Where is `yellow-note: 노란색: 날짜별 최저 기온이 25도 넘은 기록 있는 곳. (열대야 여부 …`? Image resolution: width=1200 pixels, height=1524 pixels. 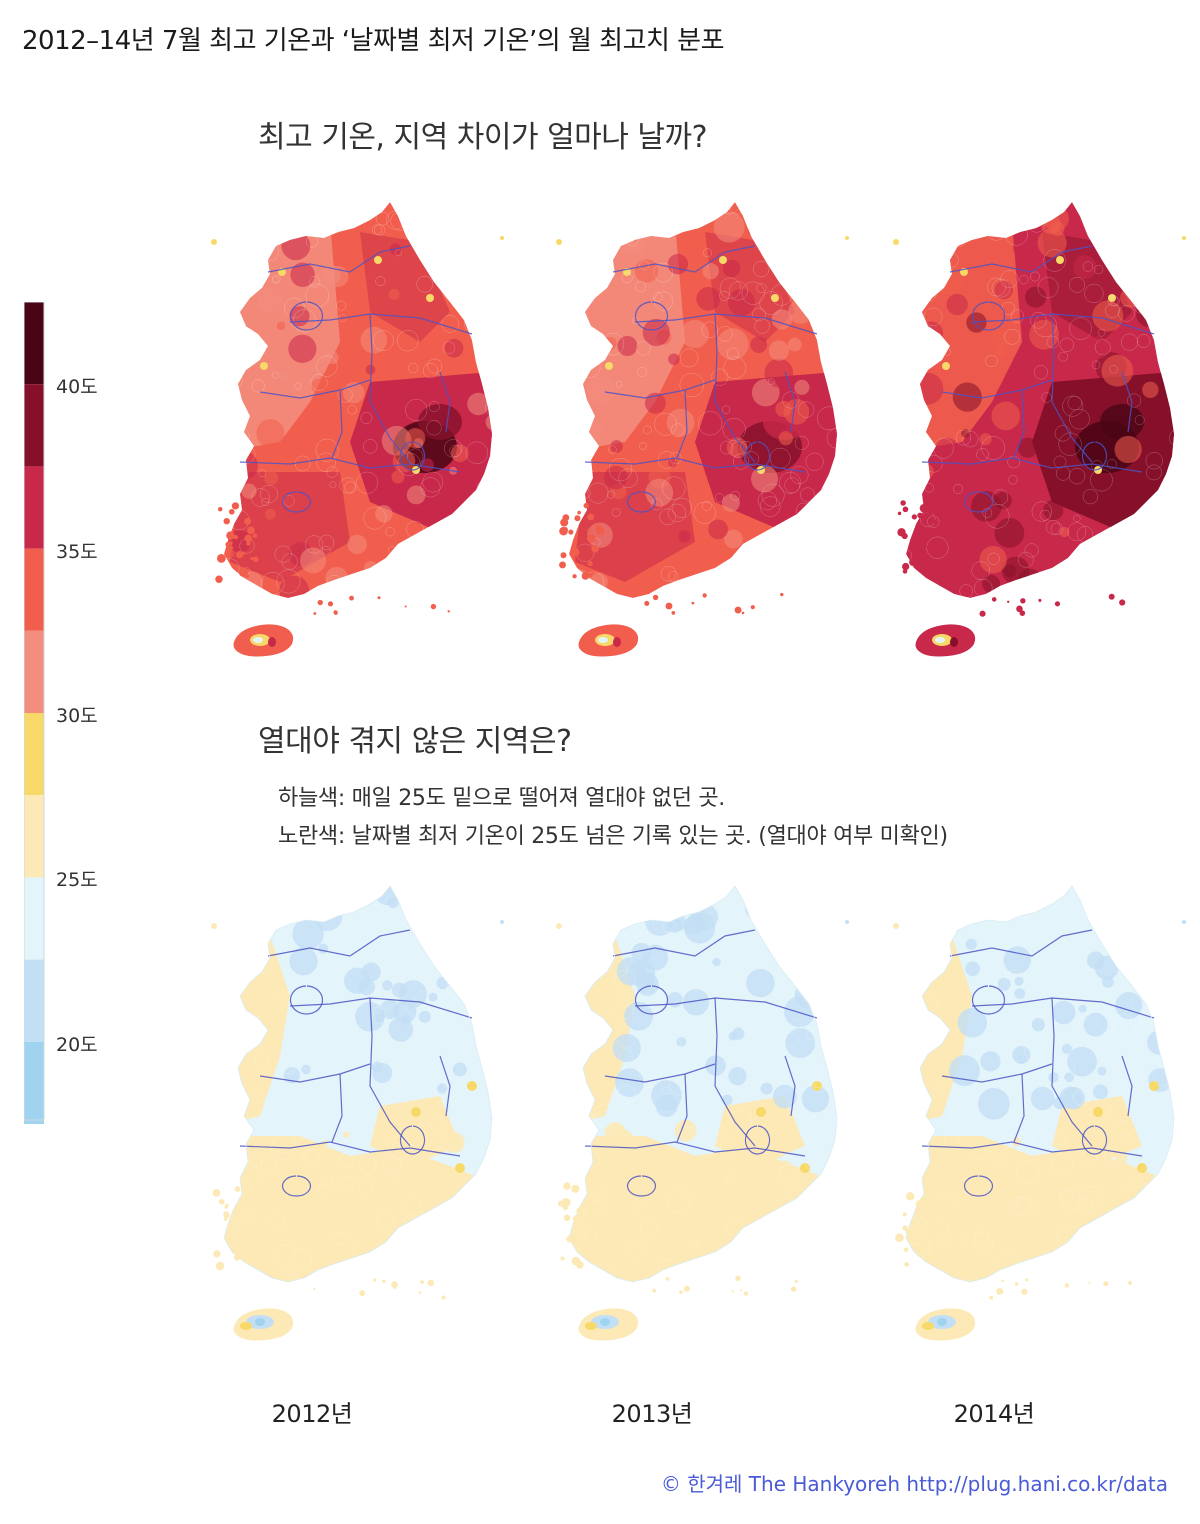
yellow-note: 노란색: 날짜별 최저 기온이 25도 넘은 기록 있는 곳. (열대야 여부 … is located at coordinates (613, 836).